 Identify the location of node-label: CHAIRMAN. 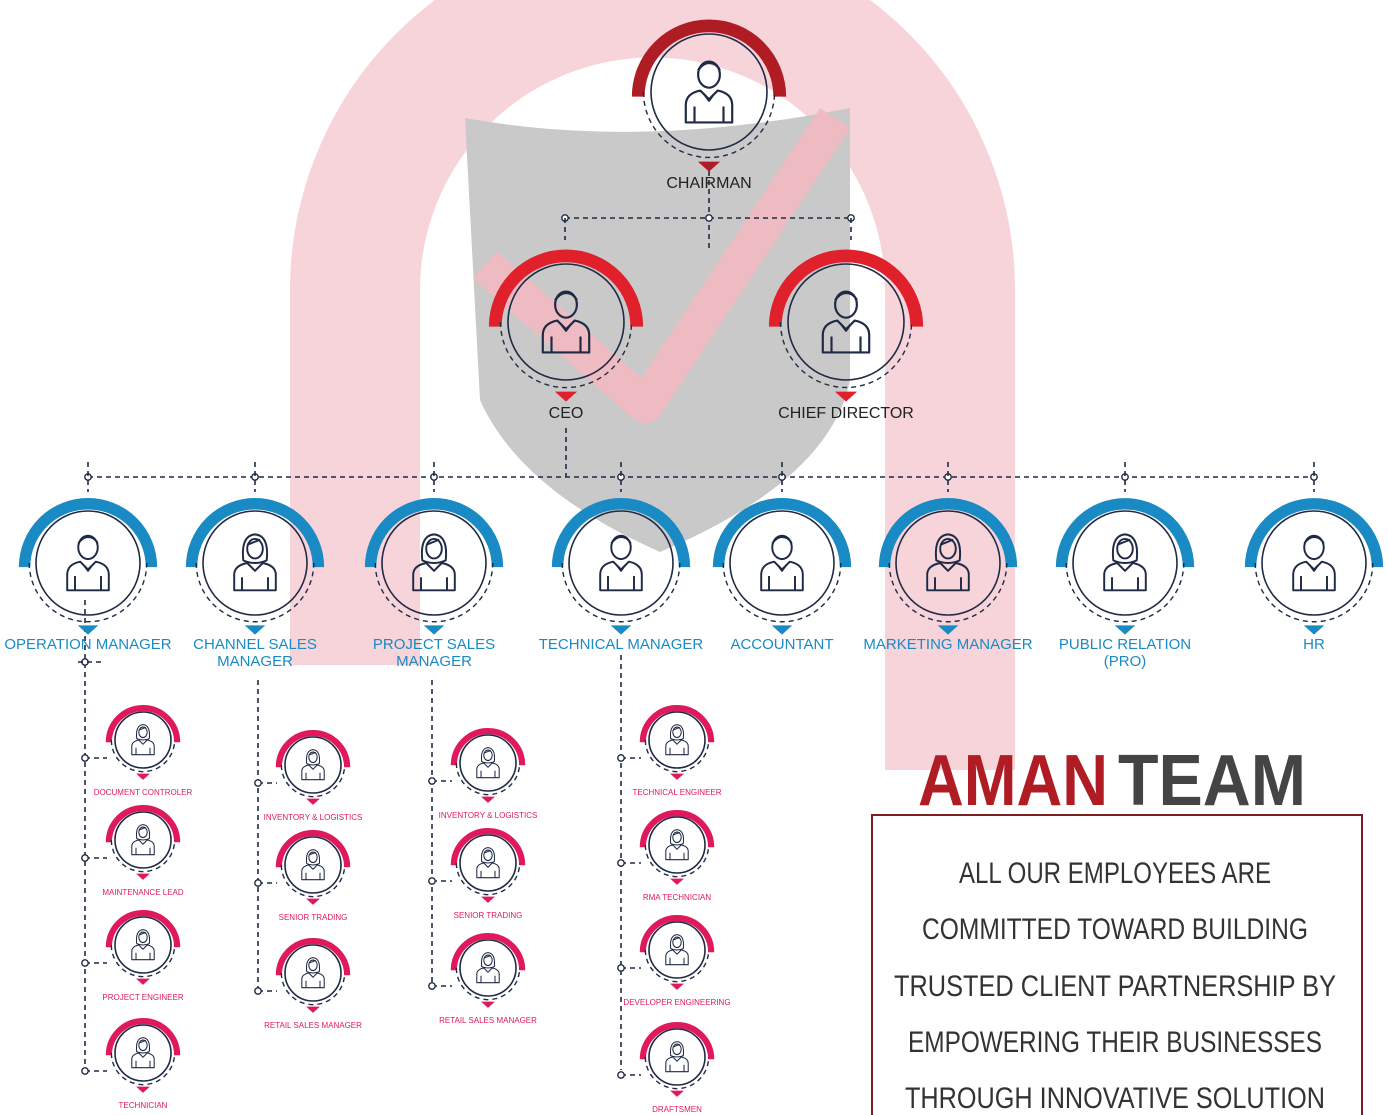
(709, 183).